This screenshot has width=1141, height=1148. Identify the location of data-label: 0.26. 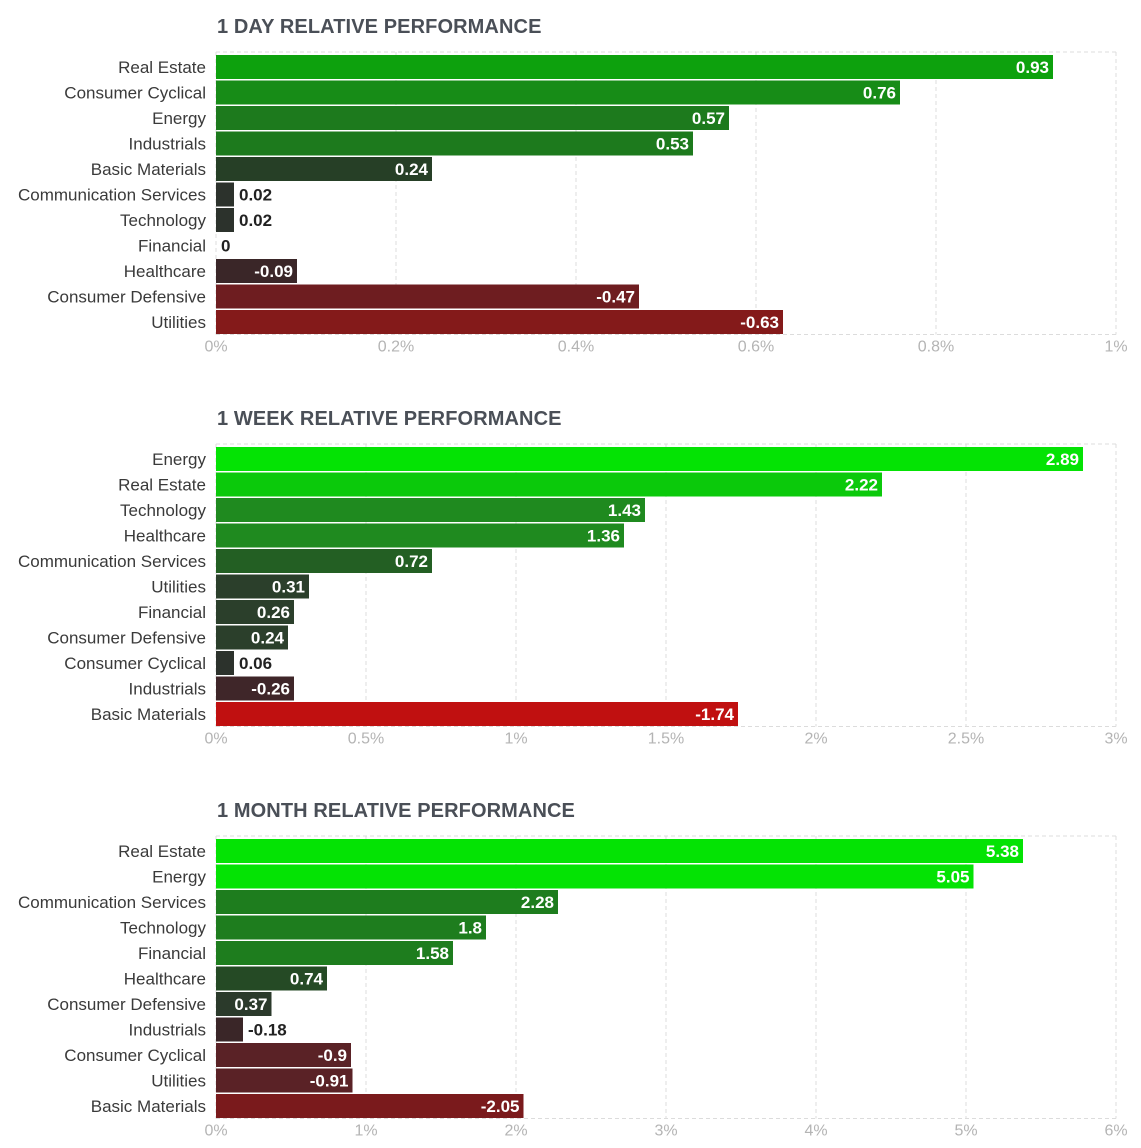
(273, 612).